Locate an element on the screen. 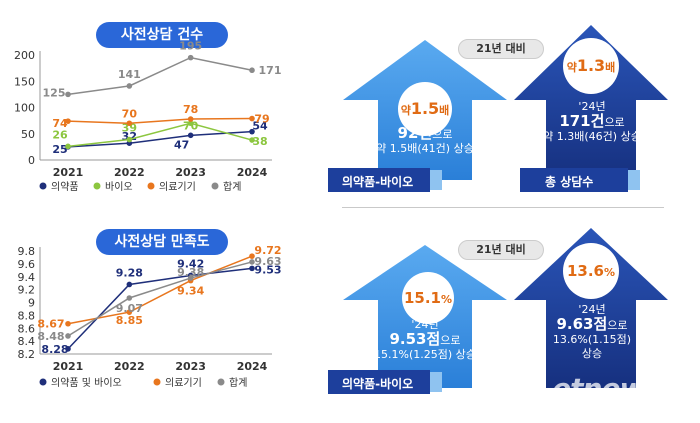  x-tick-label: 2021 is located at coordinates (68, 172).